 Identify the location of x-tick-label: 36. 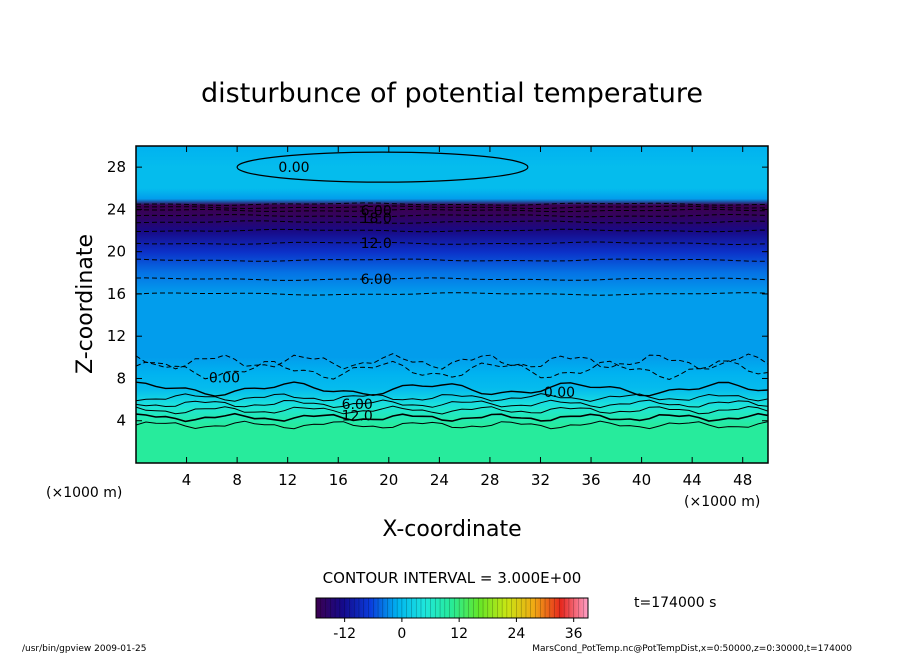
(590, 480).